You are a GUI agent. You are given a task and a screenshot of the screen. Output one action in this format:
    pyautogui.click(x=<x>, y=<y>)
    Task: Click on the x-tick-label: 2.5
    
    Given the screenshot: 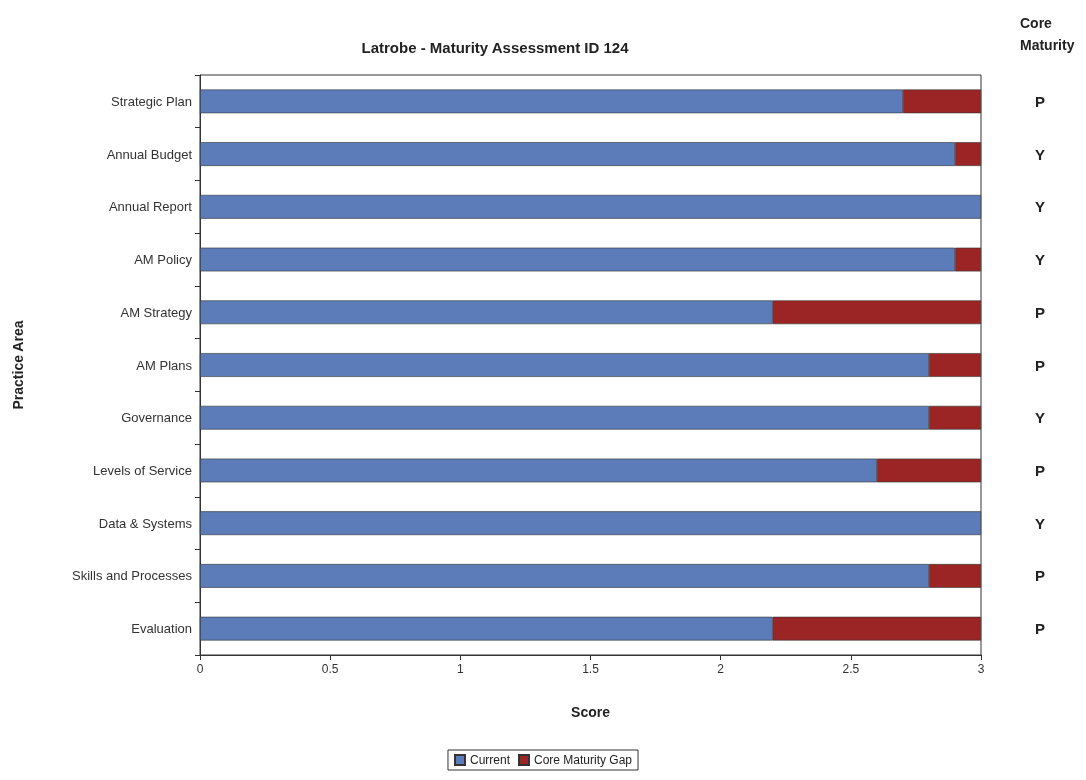 What is the action you would take?
    pyautogui.click(x=851, y=669)
    